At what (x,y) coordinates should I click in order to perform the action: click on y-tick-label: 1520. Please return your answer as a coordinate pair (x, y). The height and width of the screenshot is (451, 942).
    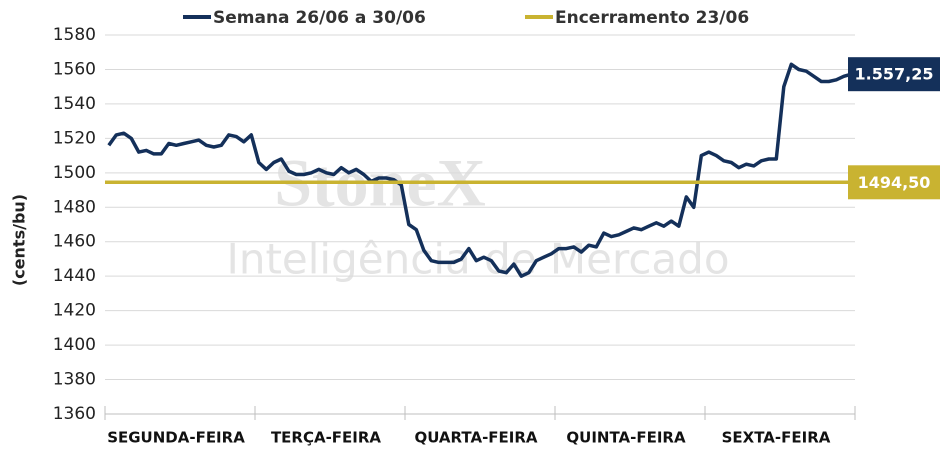
    Looking at the image, I should click on (74, 138).